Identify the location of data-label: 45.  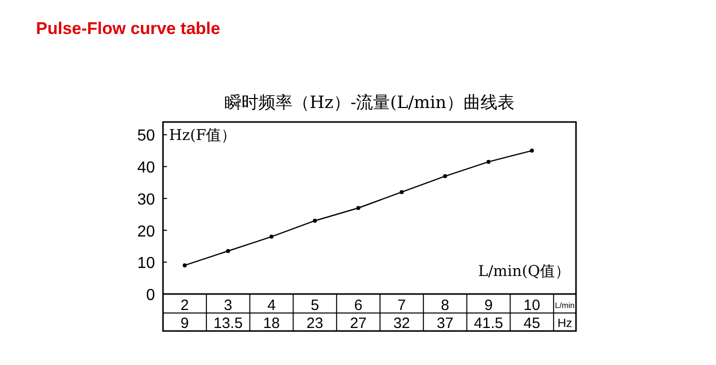
(532, 323).